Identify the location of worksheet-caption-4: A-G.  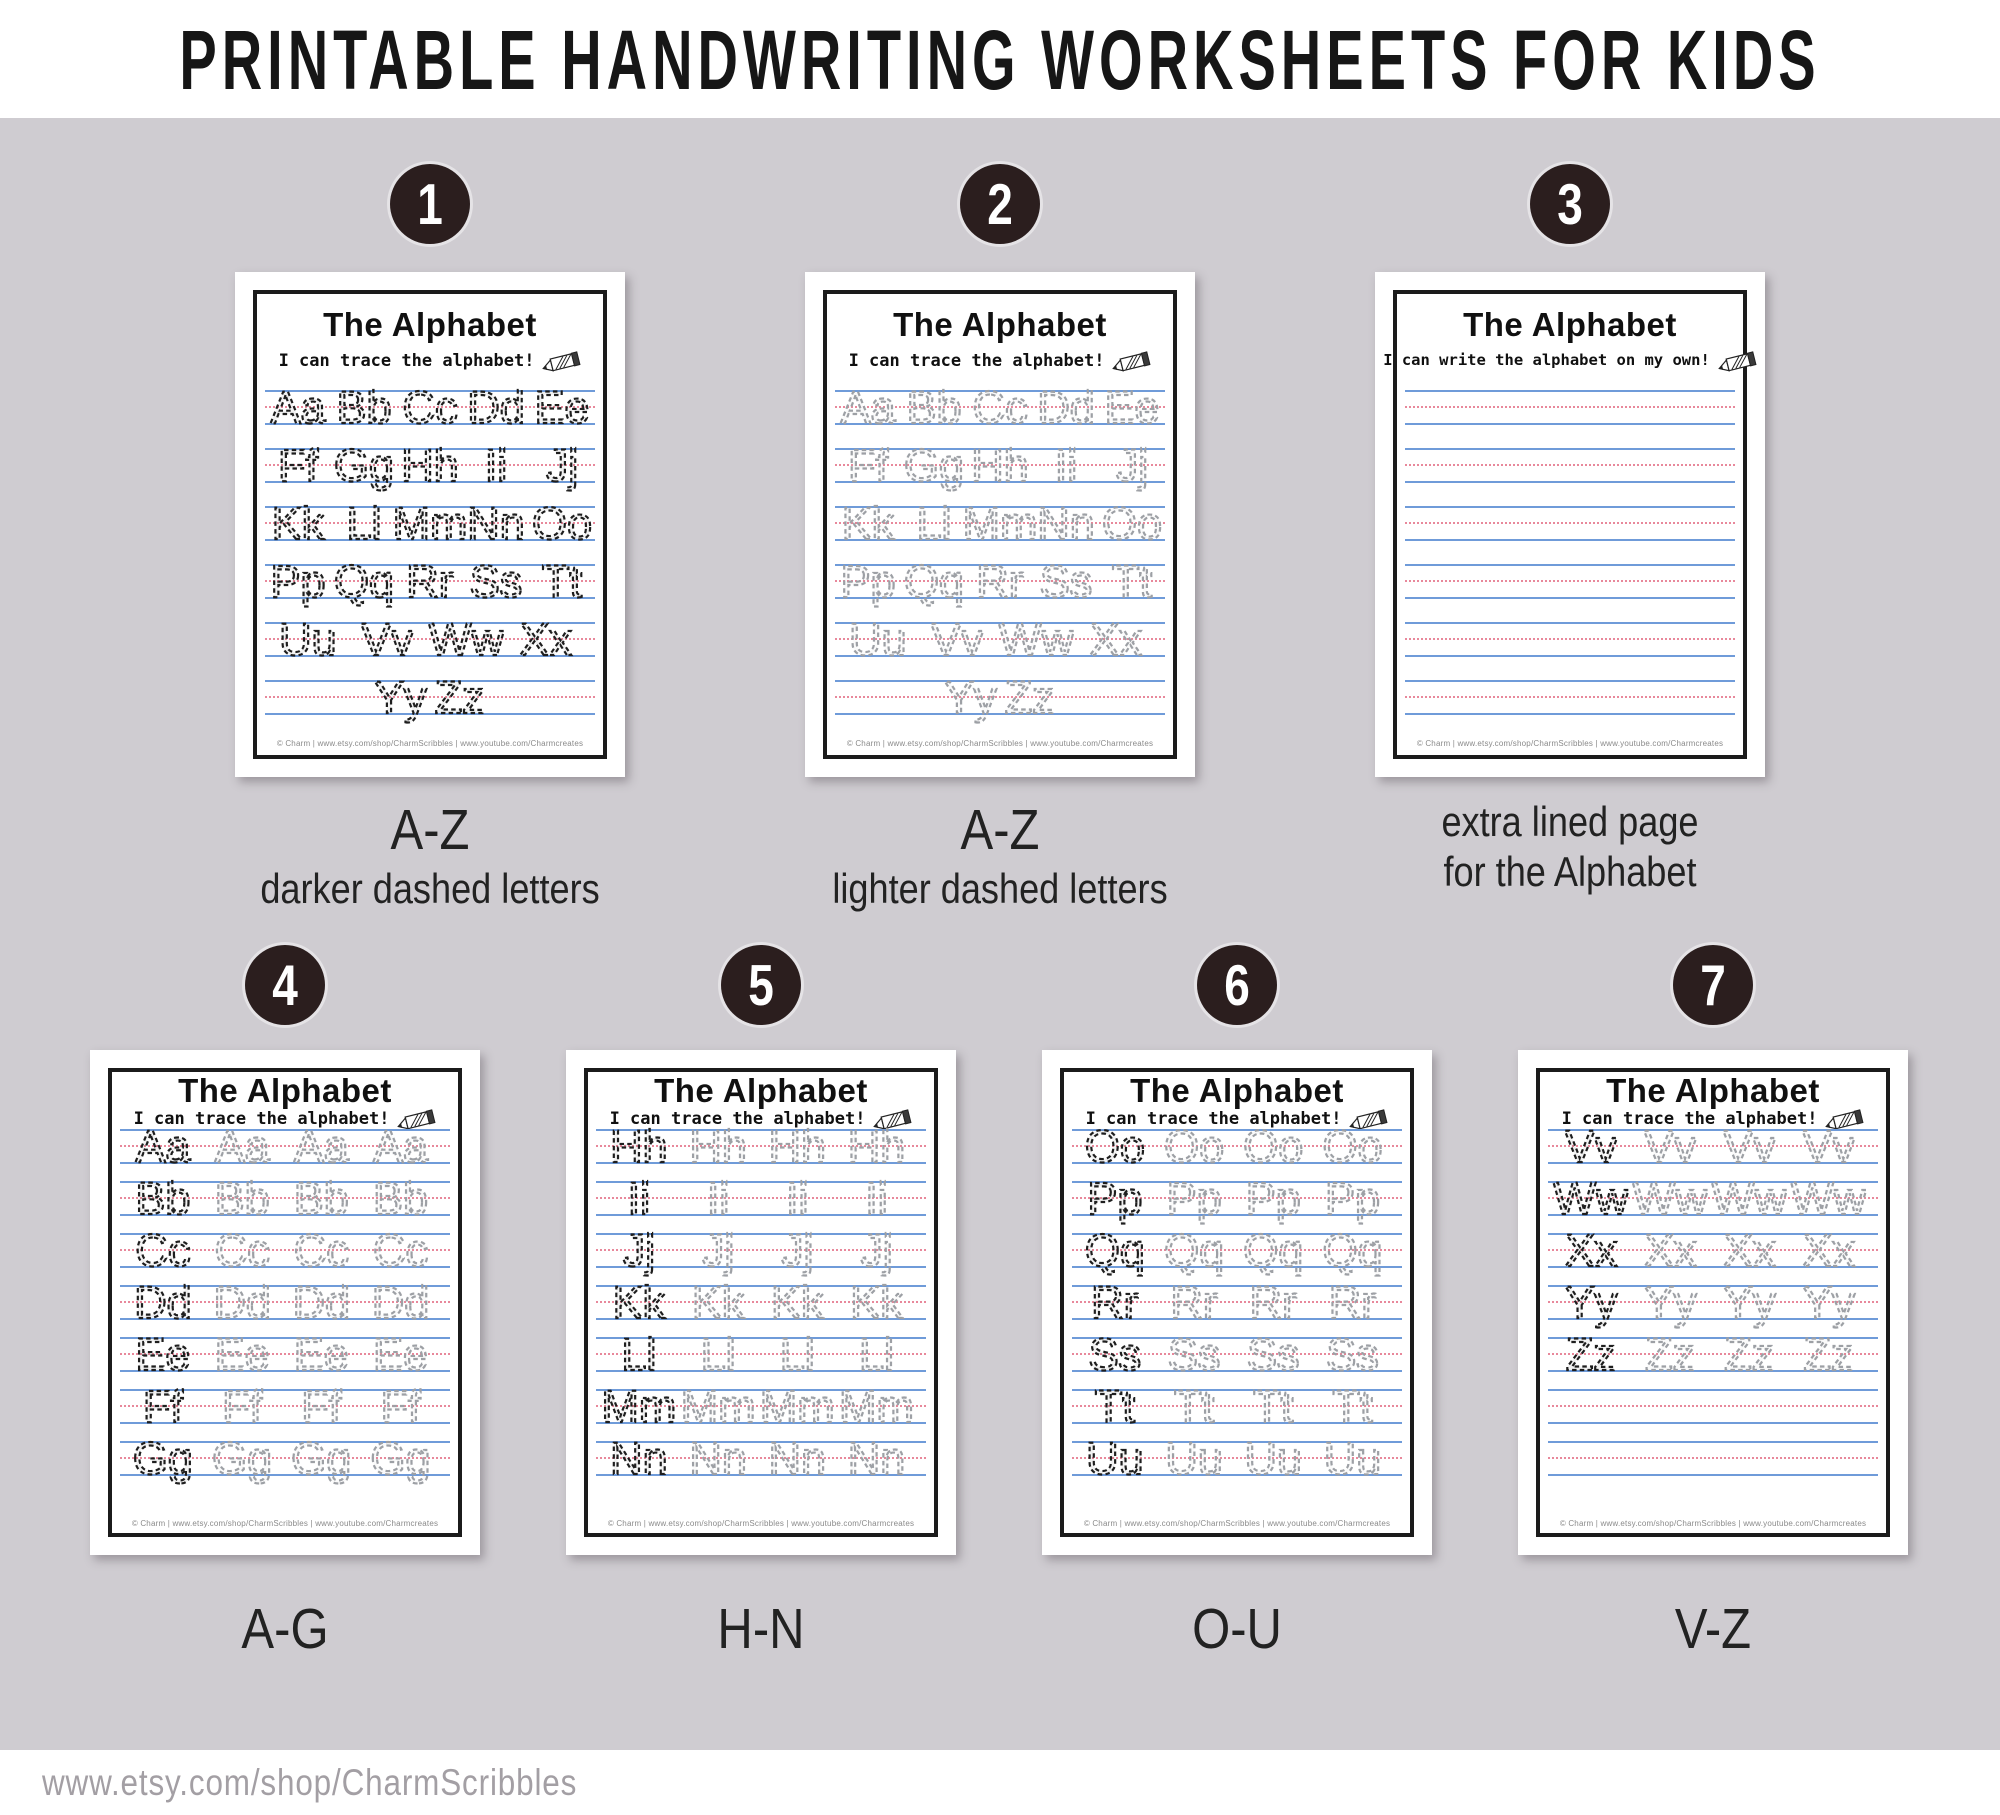
(285, 1629).